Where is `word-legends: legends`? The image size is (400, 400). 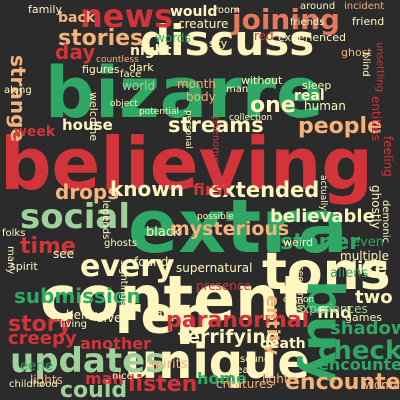 word-legends: legends is located at coordinates (105, 220).